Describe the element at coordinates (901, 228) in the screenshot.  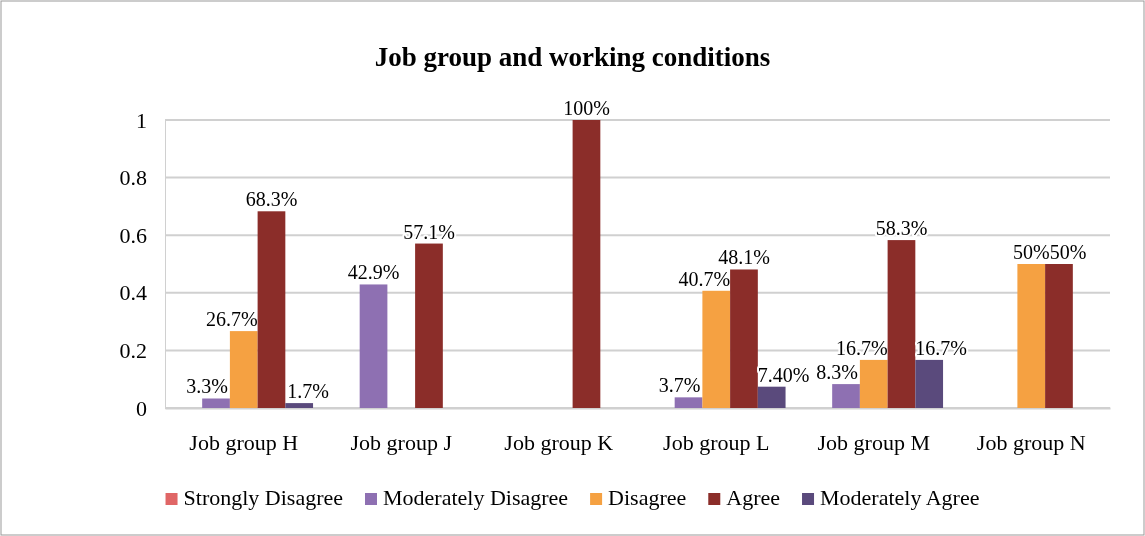
I see `data-label: 58.3%` at that location.